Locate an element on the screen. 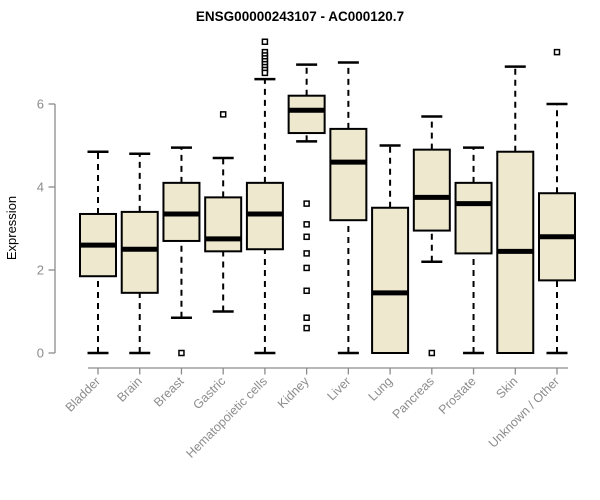 The image size is (600, 500). box-kidney is located at coordinates (306, 114).